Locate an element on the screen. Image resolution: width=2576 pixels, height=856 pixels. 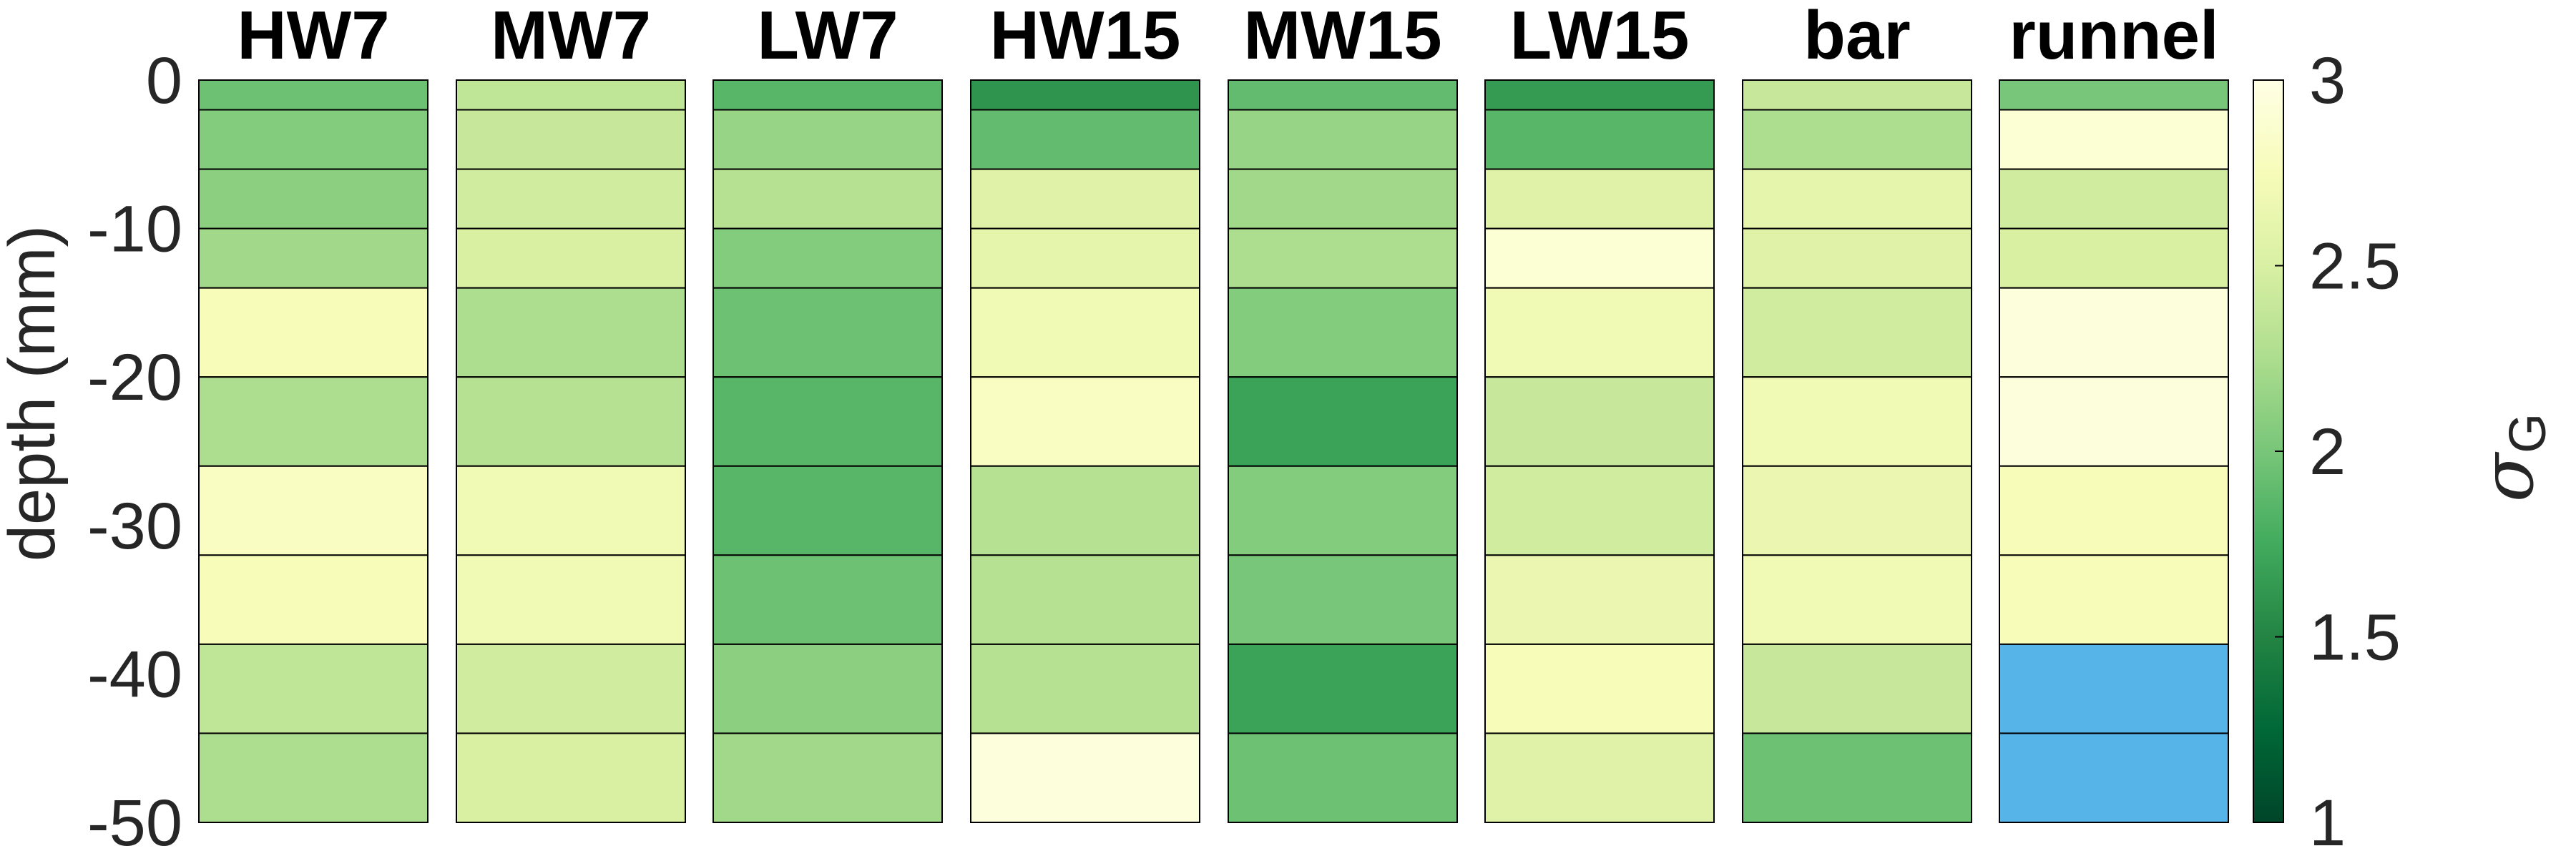
column-mw15 is located at coordinates (1343, 451).